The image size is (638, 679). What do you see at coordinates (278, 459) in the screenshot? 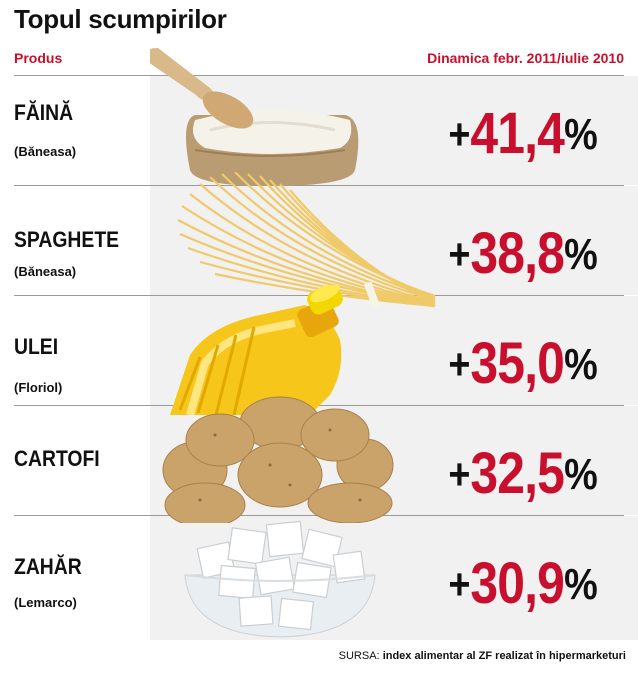
I see `potatoes-image` at bounding box center [278, 459].